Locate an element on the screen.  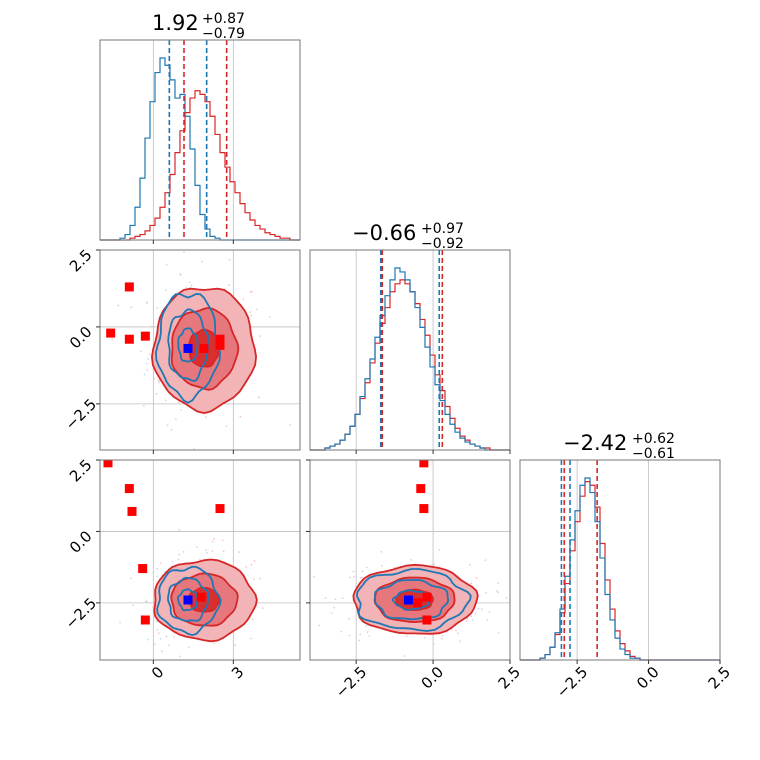
histogram-red is located at coordinates (200, 165).